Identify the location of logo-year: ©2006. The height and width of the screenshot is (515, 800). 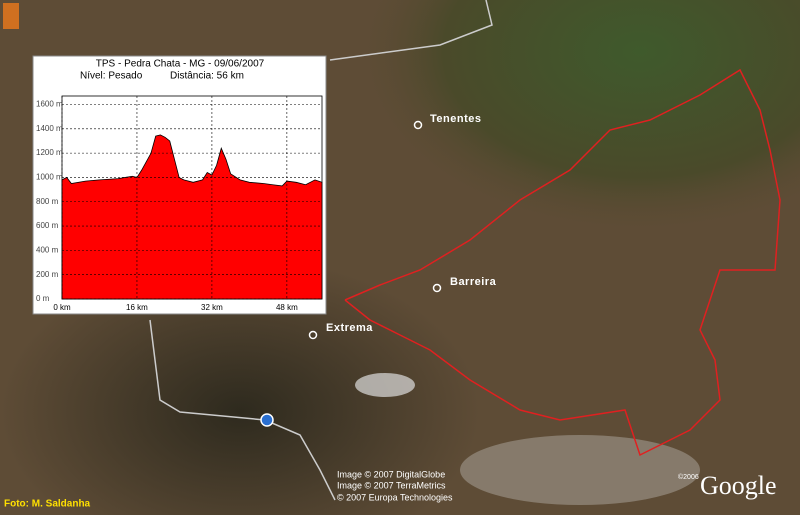
(688, 477).